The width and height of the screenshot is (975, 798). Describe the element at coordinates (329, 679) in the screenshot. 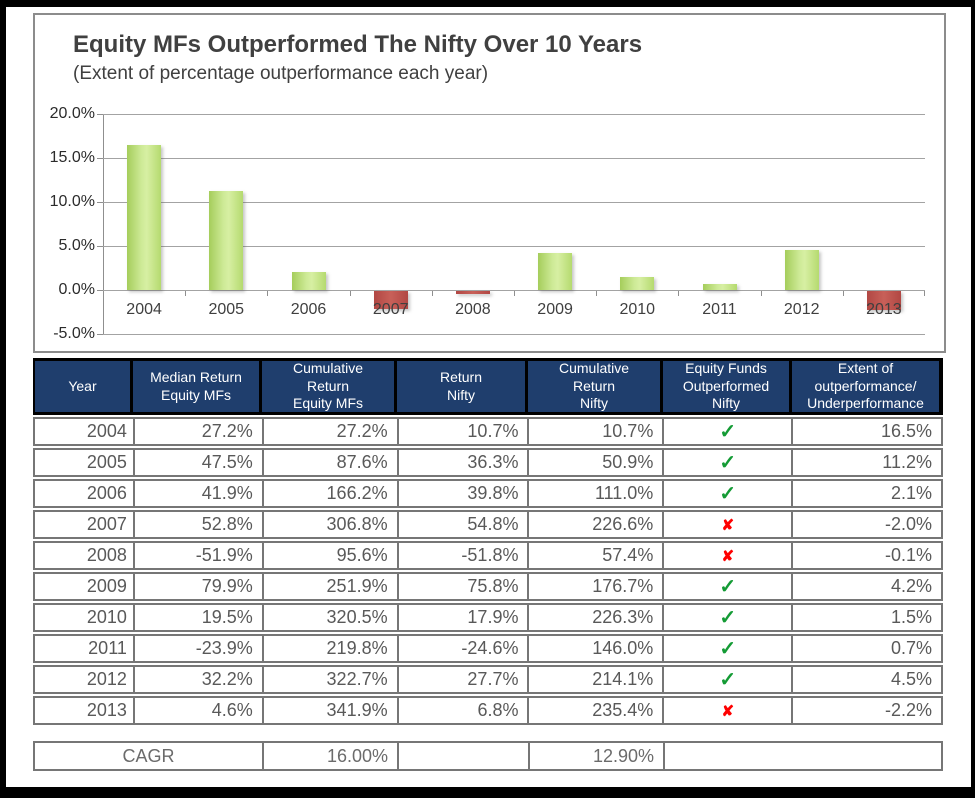

I see `cumulative-return-mfs-cell: 322.7%` at that location.